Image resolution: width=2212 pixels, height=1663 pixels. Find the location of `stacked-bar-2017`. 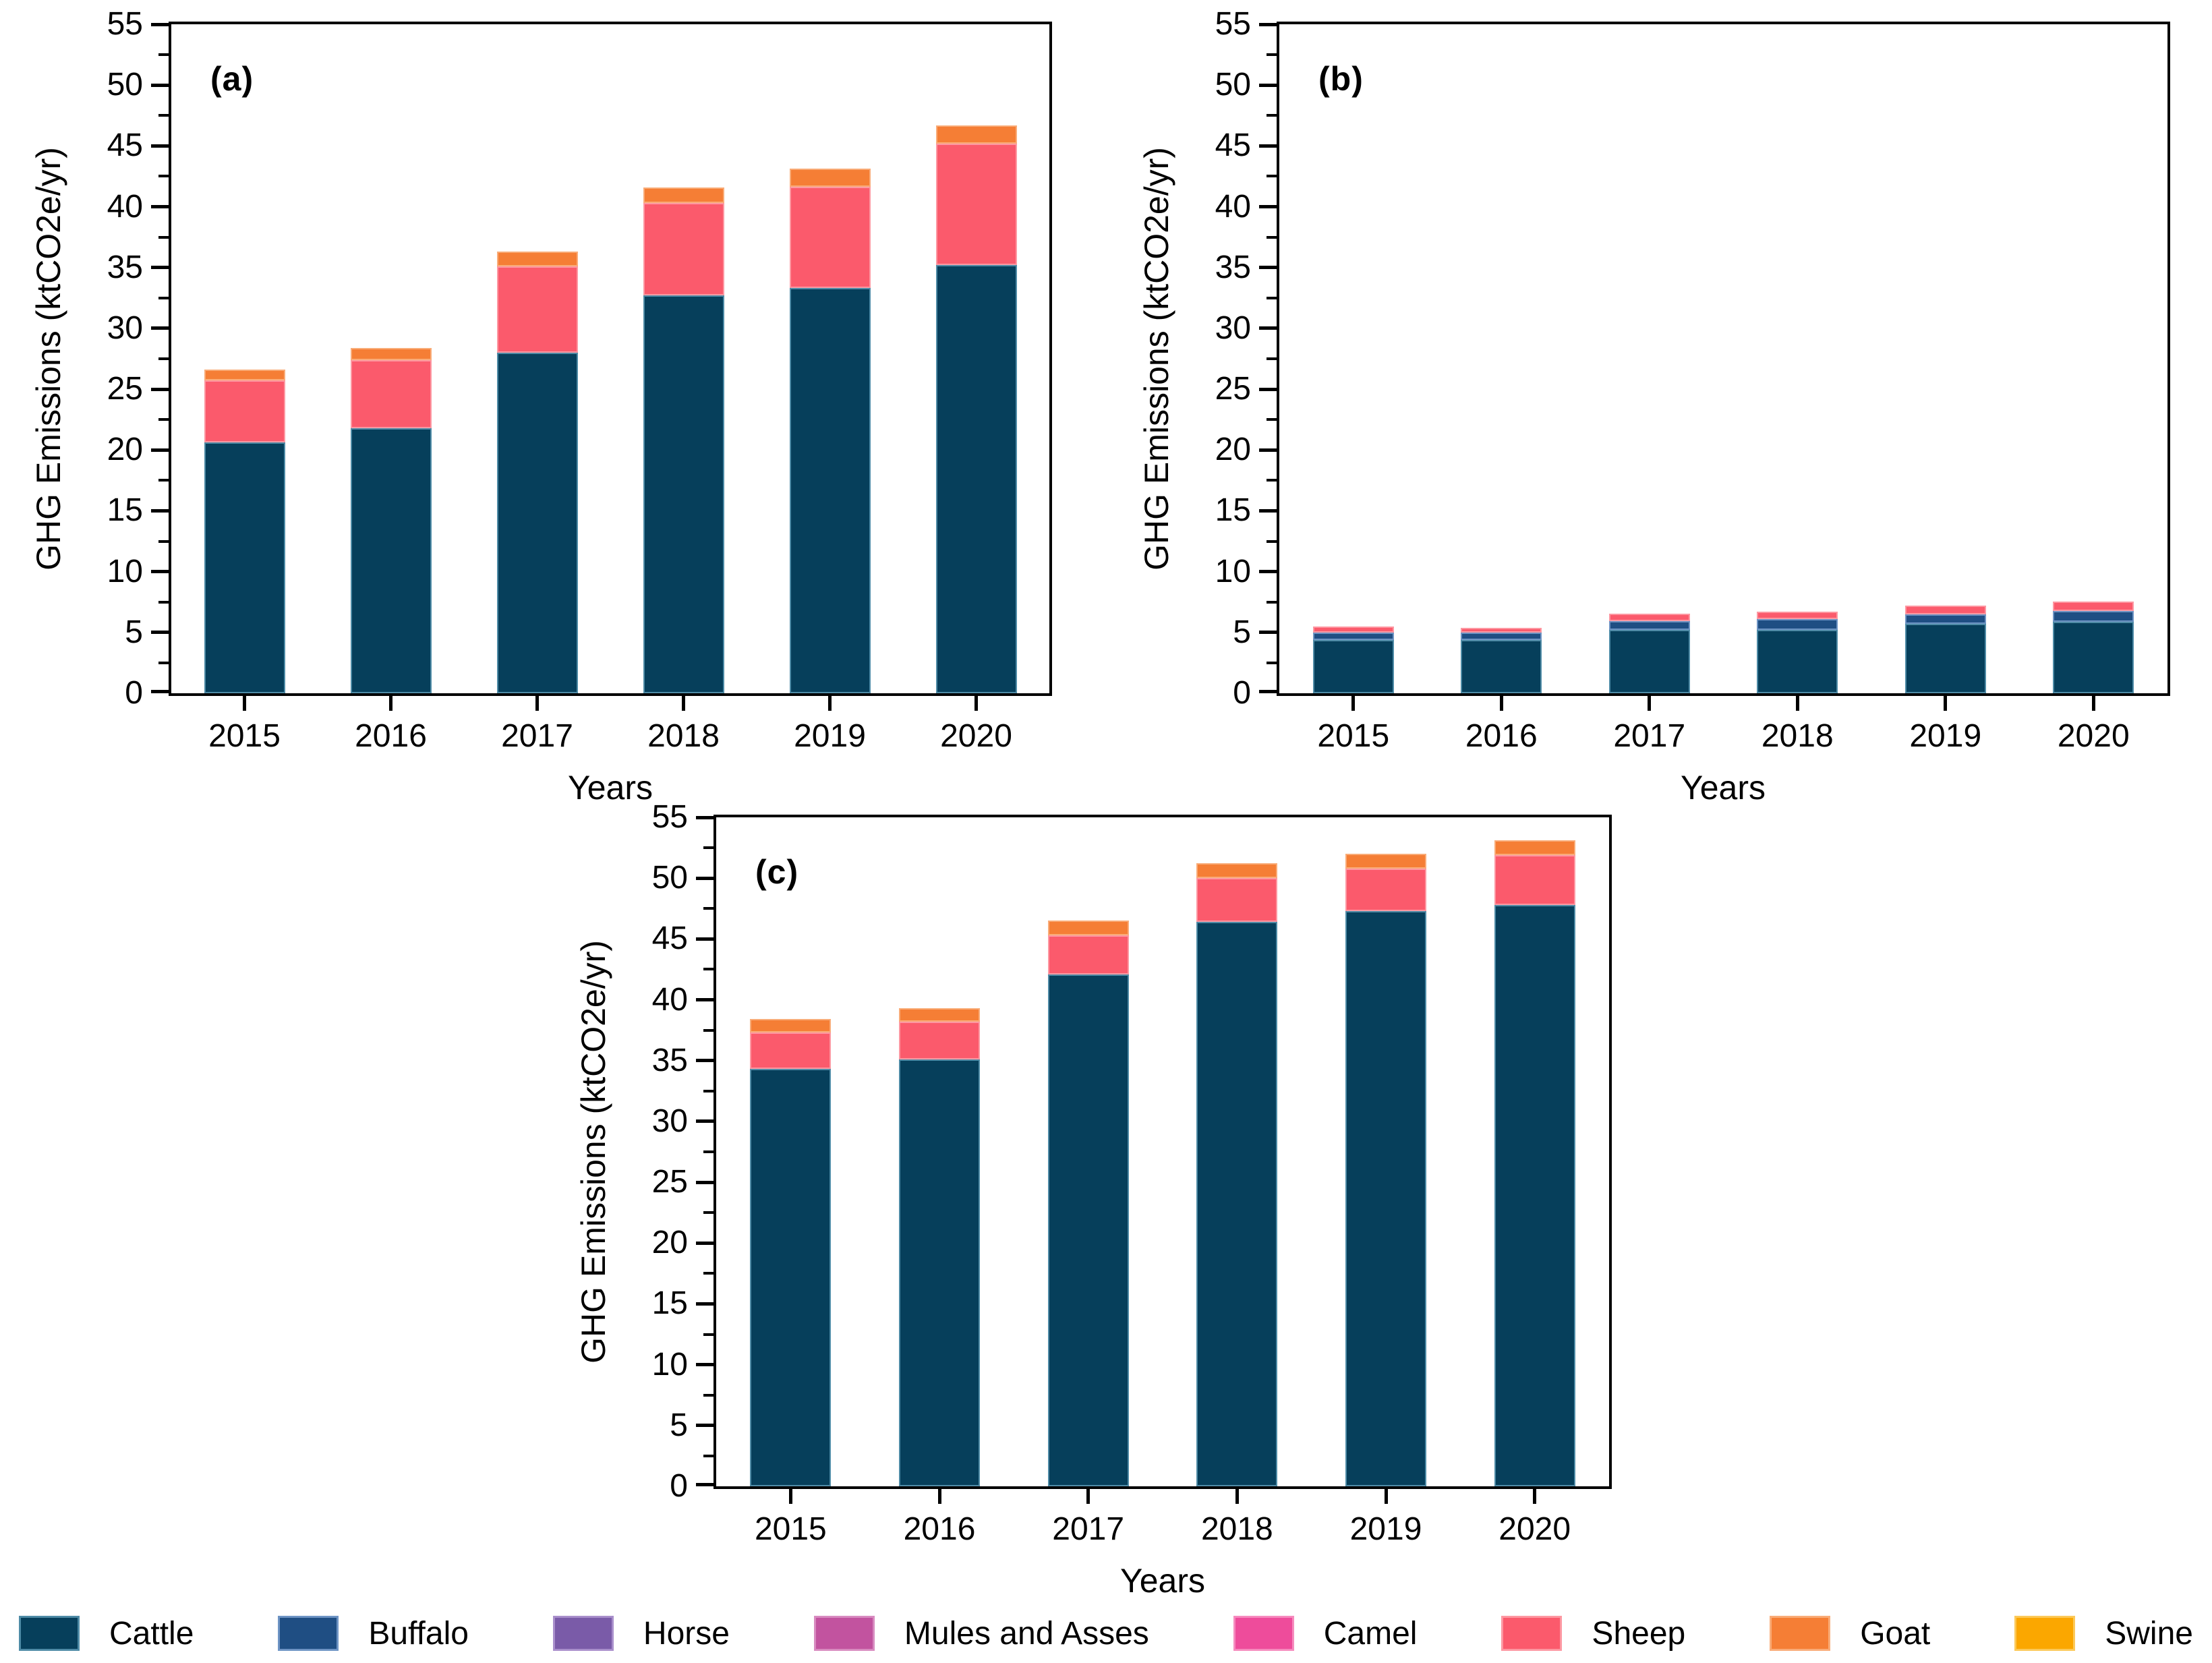

stacked-bar-2017 is located at coordinates (1088, 1203).